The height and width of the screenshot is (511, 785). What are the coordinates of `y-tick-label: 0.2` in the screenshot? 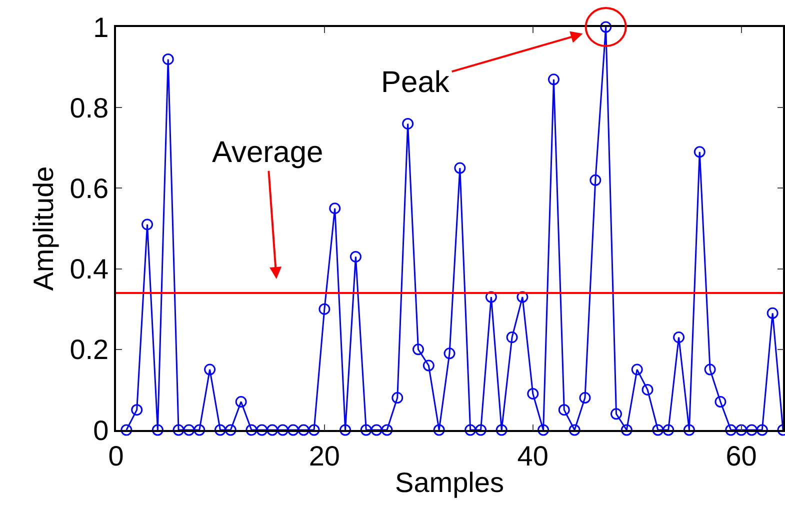 It's located at (89, 350).